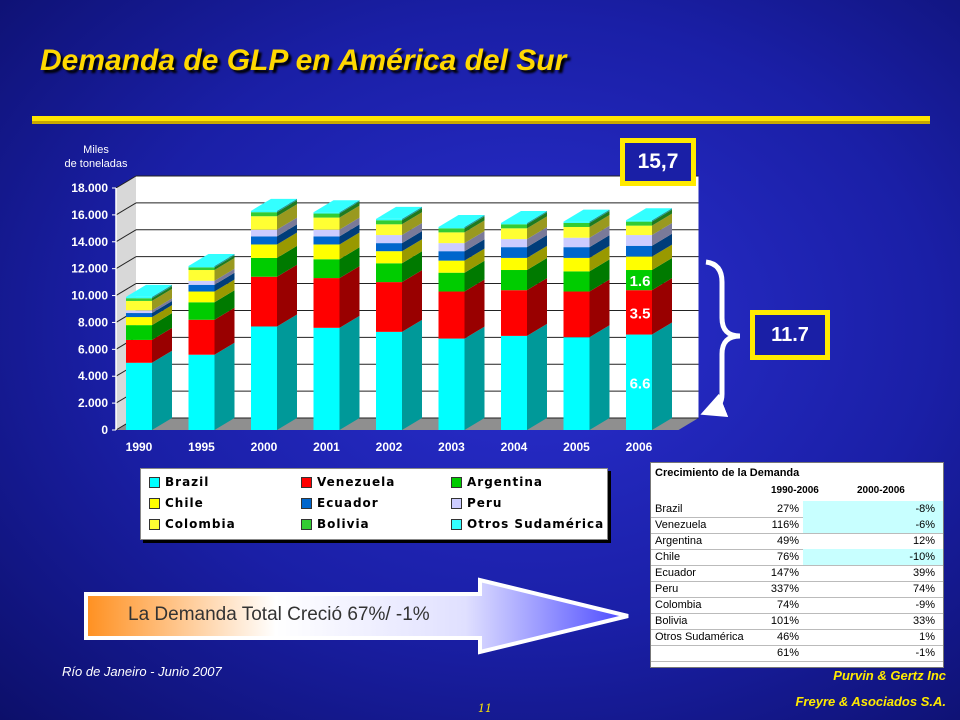 The height and width of the screenshot is (720, 960). Describe the element at coordinates (142, 671) in the screenshot. I see `footer-location: Río de Janeiro - Junio 2007` at that location.